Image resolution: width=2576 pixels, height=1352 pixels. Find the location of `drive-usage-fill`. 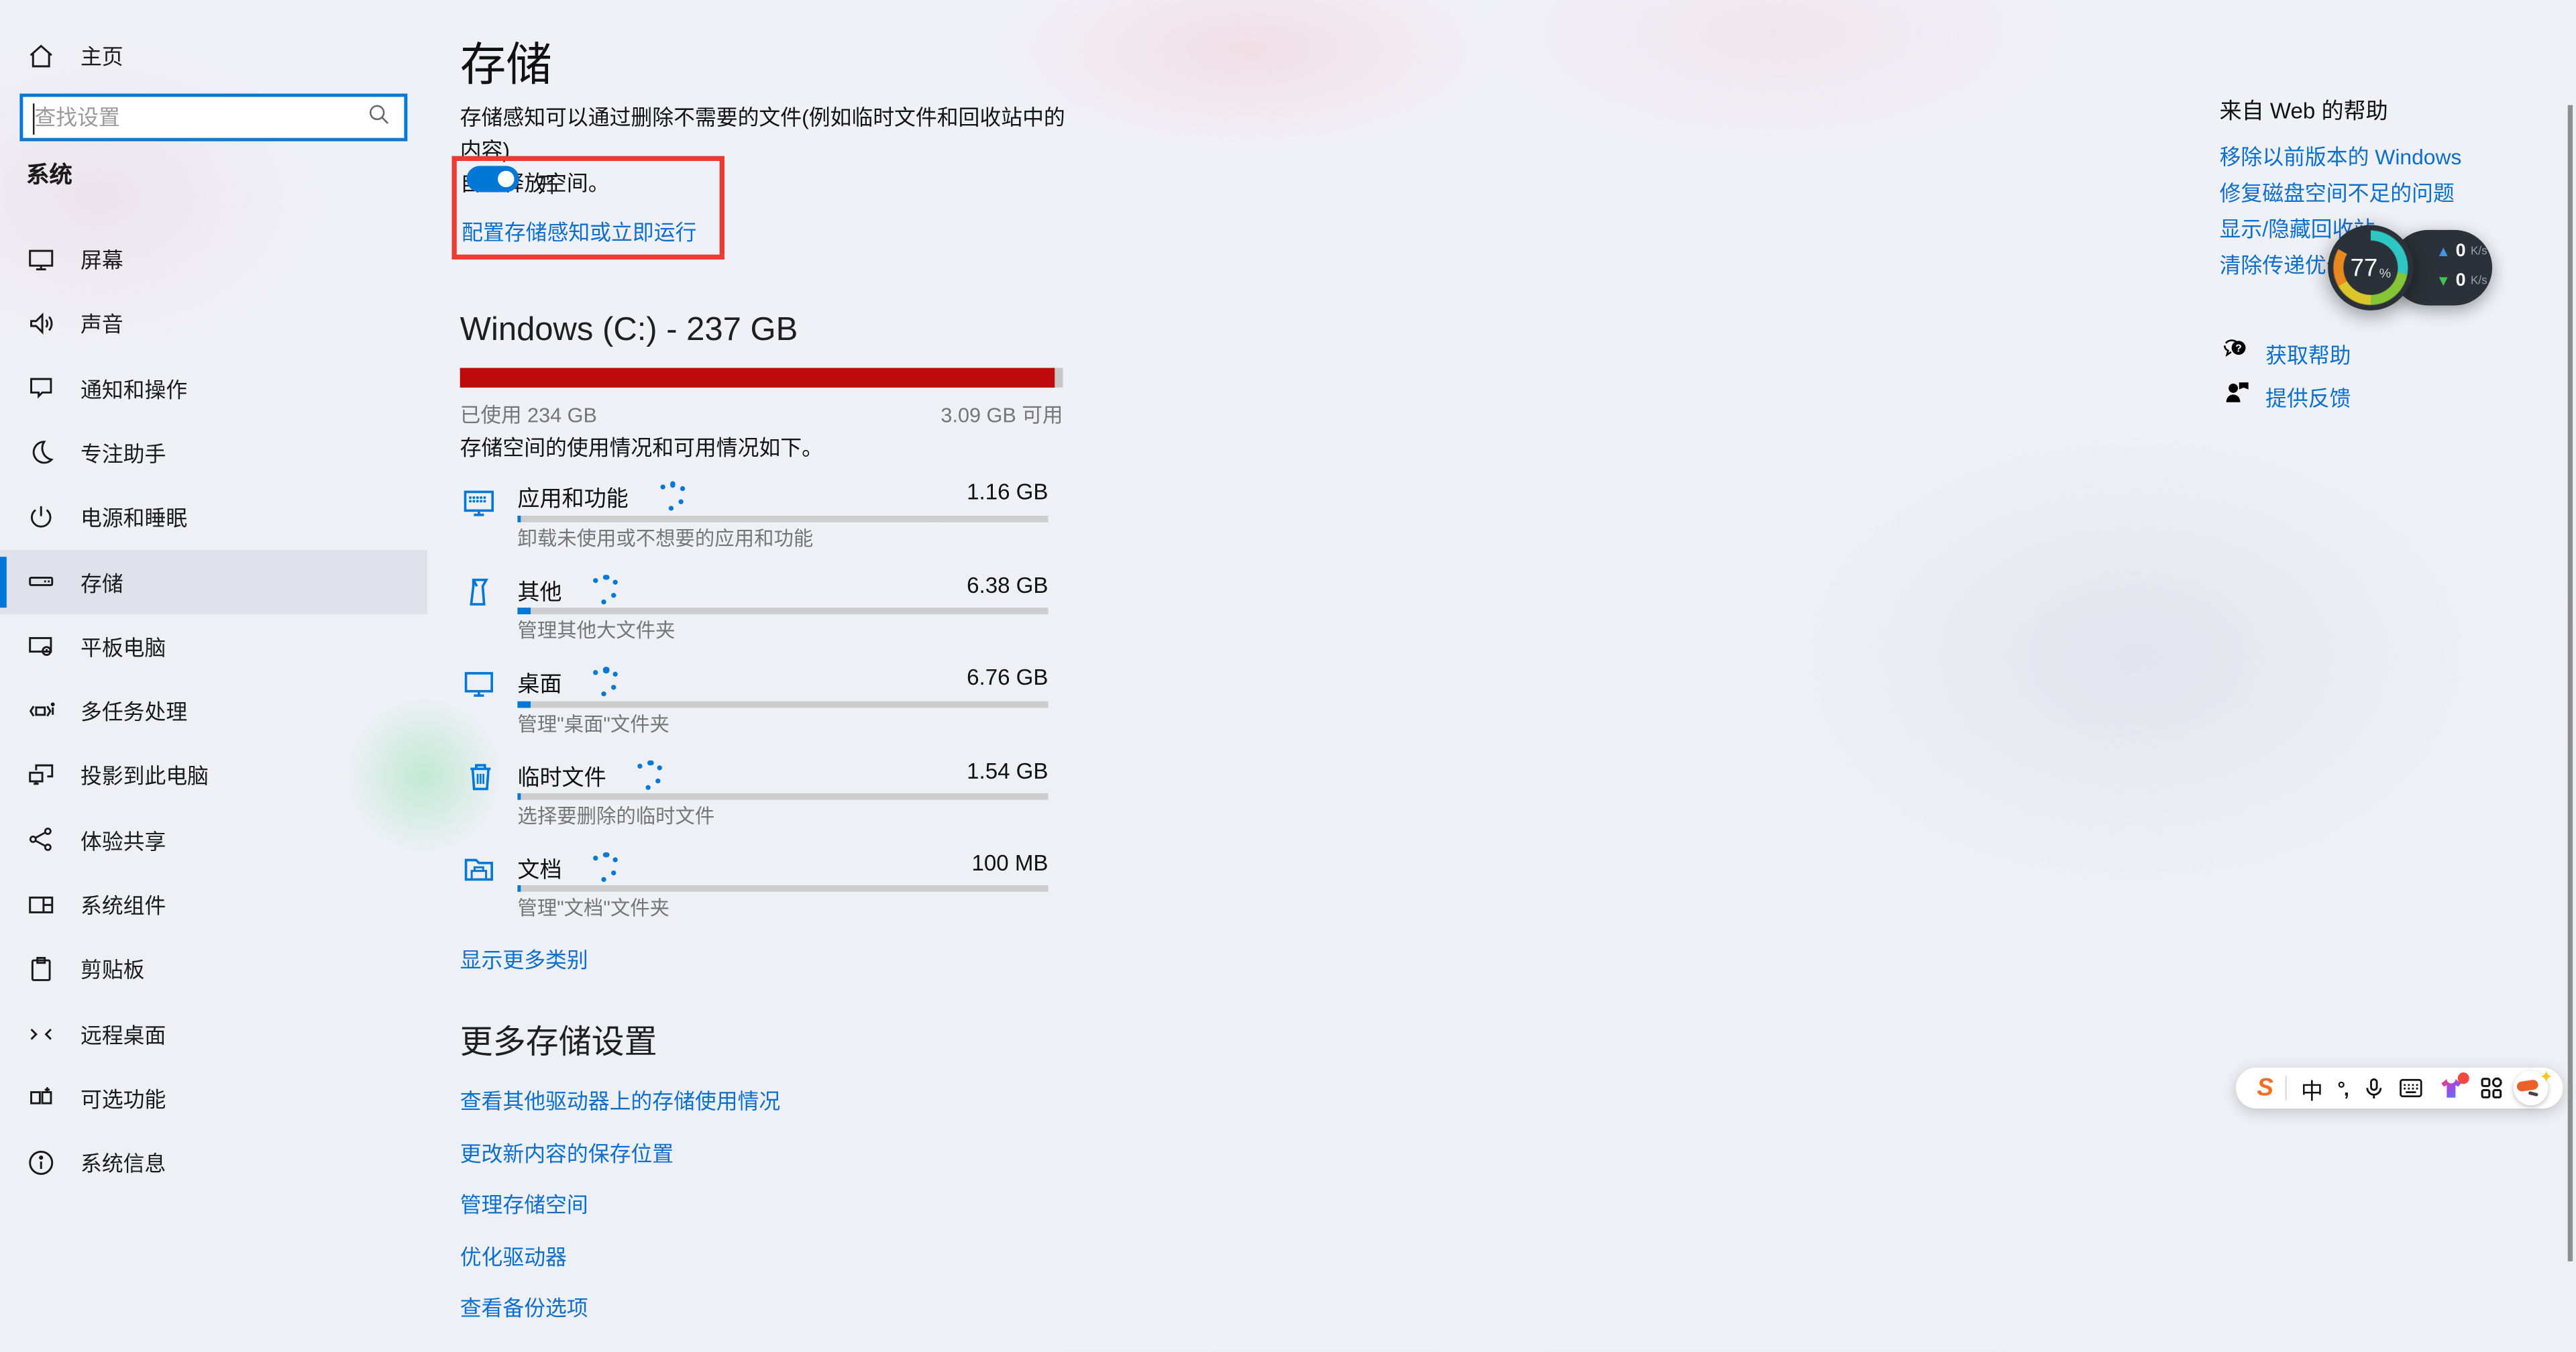

drive-usage-fill is located at coordinates (757, 377).